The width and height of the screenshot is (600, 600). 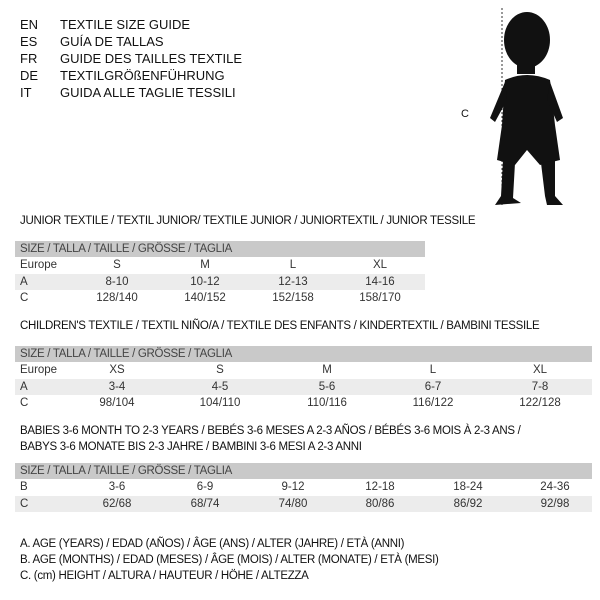 What do you see at coordinates (29, 24) in the screenshot?
I see `language-code: EN` at bounding box center [29, 24].